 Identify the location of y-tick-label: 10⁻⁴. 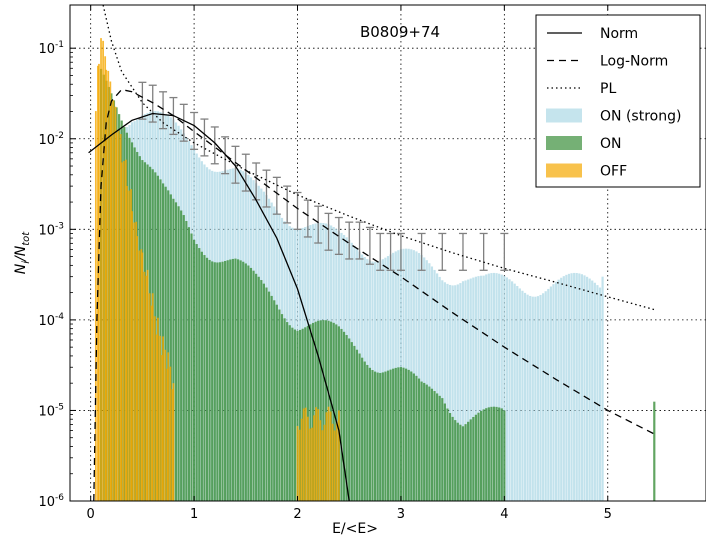
(51, 320).